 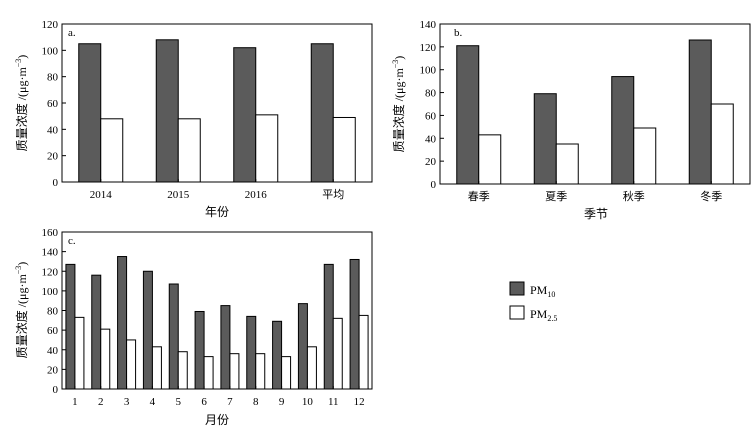 I want to click on x-tick-label: 秋季, so click(x=634, y=196).